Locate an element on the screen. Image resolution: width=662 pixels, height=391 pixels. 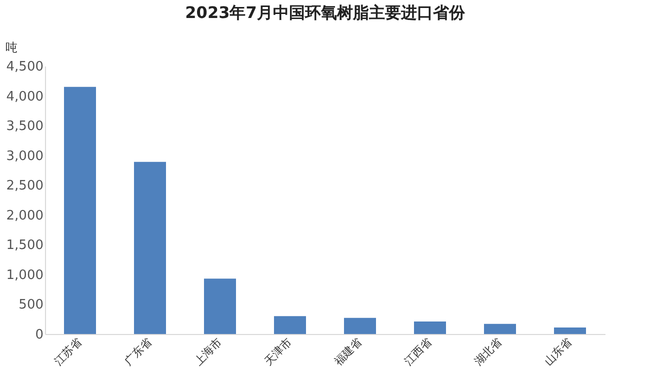
y-axis-title: 吨 is located at coordinates (12, 47).